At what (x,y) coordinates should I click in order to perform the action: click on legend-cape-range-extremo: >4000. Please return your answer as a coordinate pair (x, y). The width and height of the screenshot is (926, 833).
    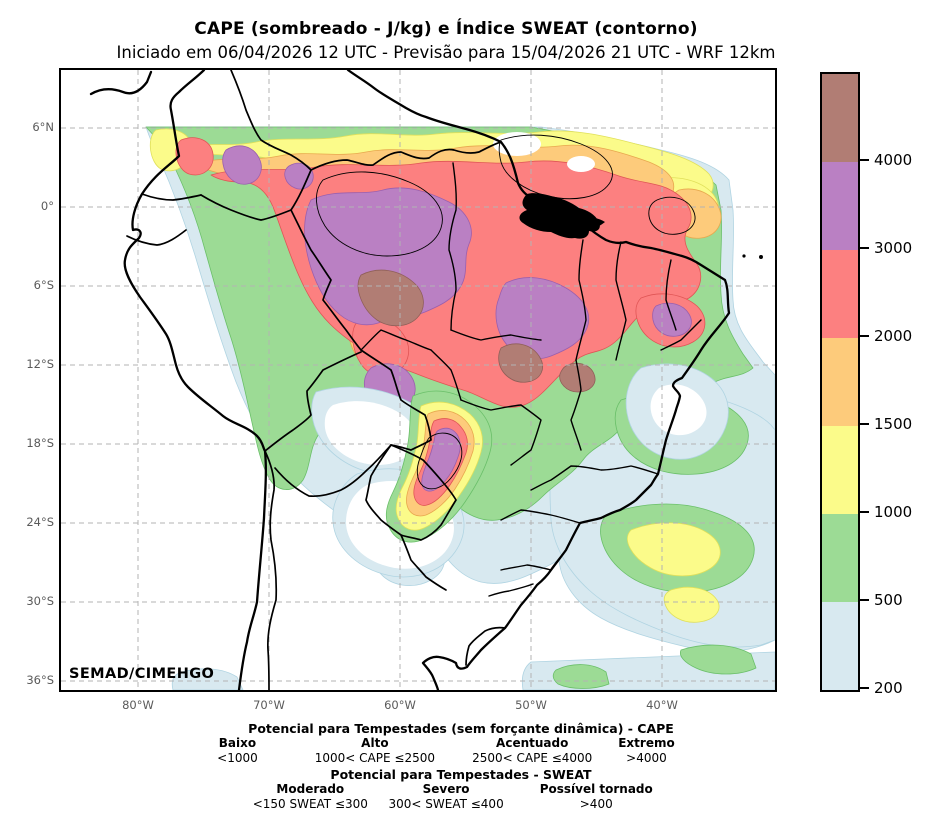
    Looking at the image, I should click on (646, 758).